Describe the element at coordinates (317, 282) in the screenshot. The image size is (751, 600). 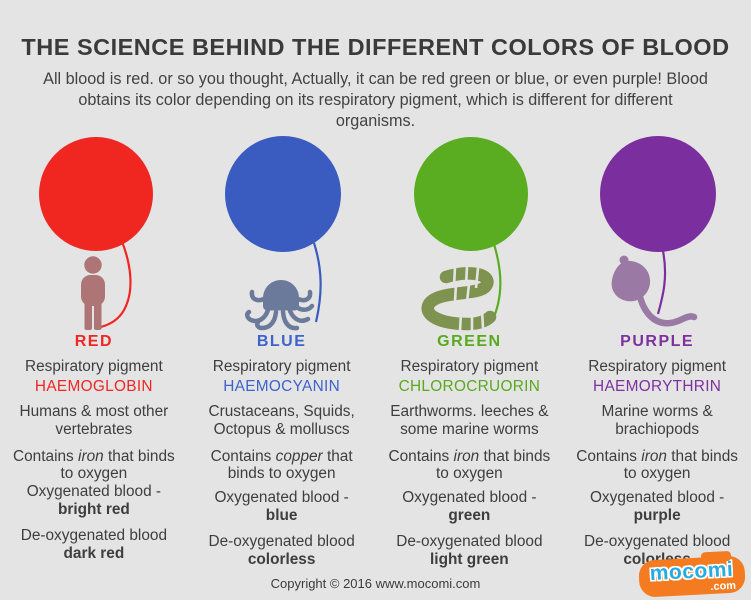
I see `blue-string` at that location.